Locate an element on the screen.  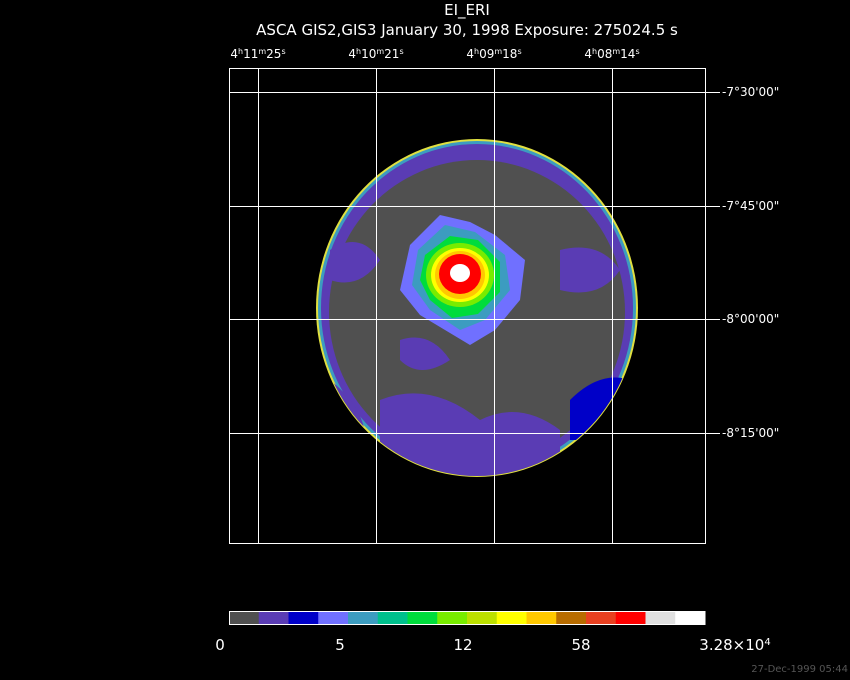
ra-label: 4h11m25s is located at coordinates (257, 54).